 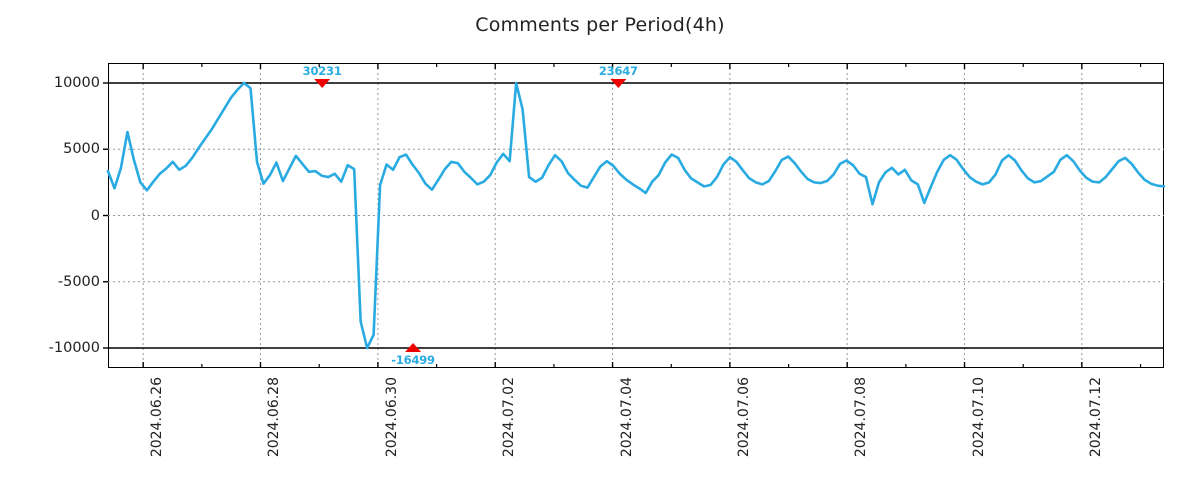 What do you see at coordinates (413, 360) in the screenshot?
I see `trough-value-label: -16499` at bounding box center [413, 360].